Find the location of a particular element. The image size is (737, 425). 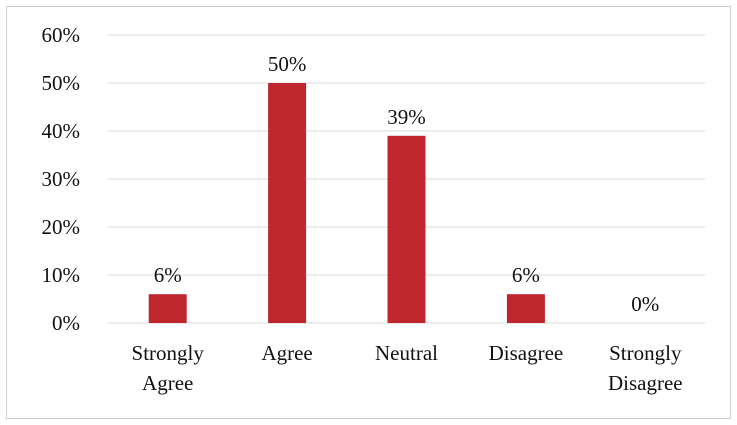

y-tick-label: 20% is located at coordinates (61, 227).